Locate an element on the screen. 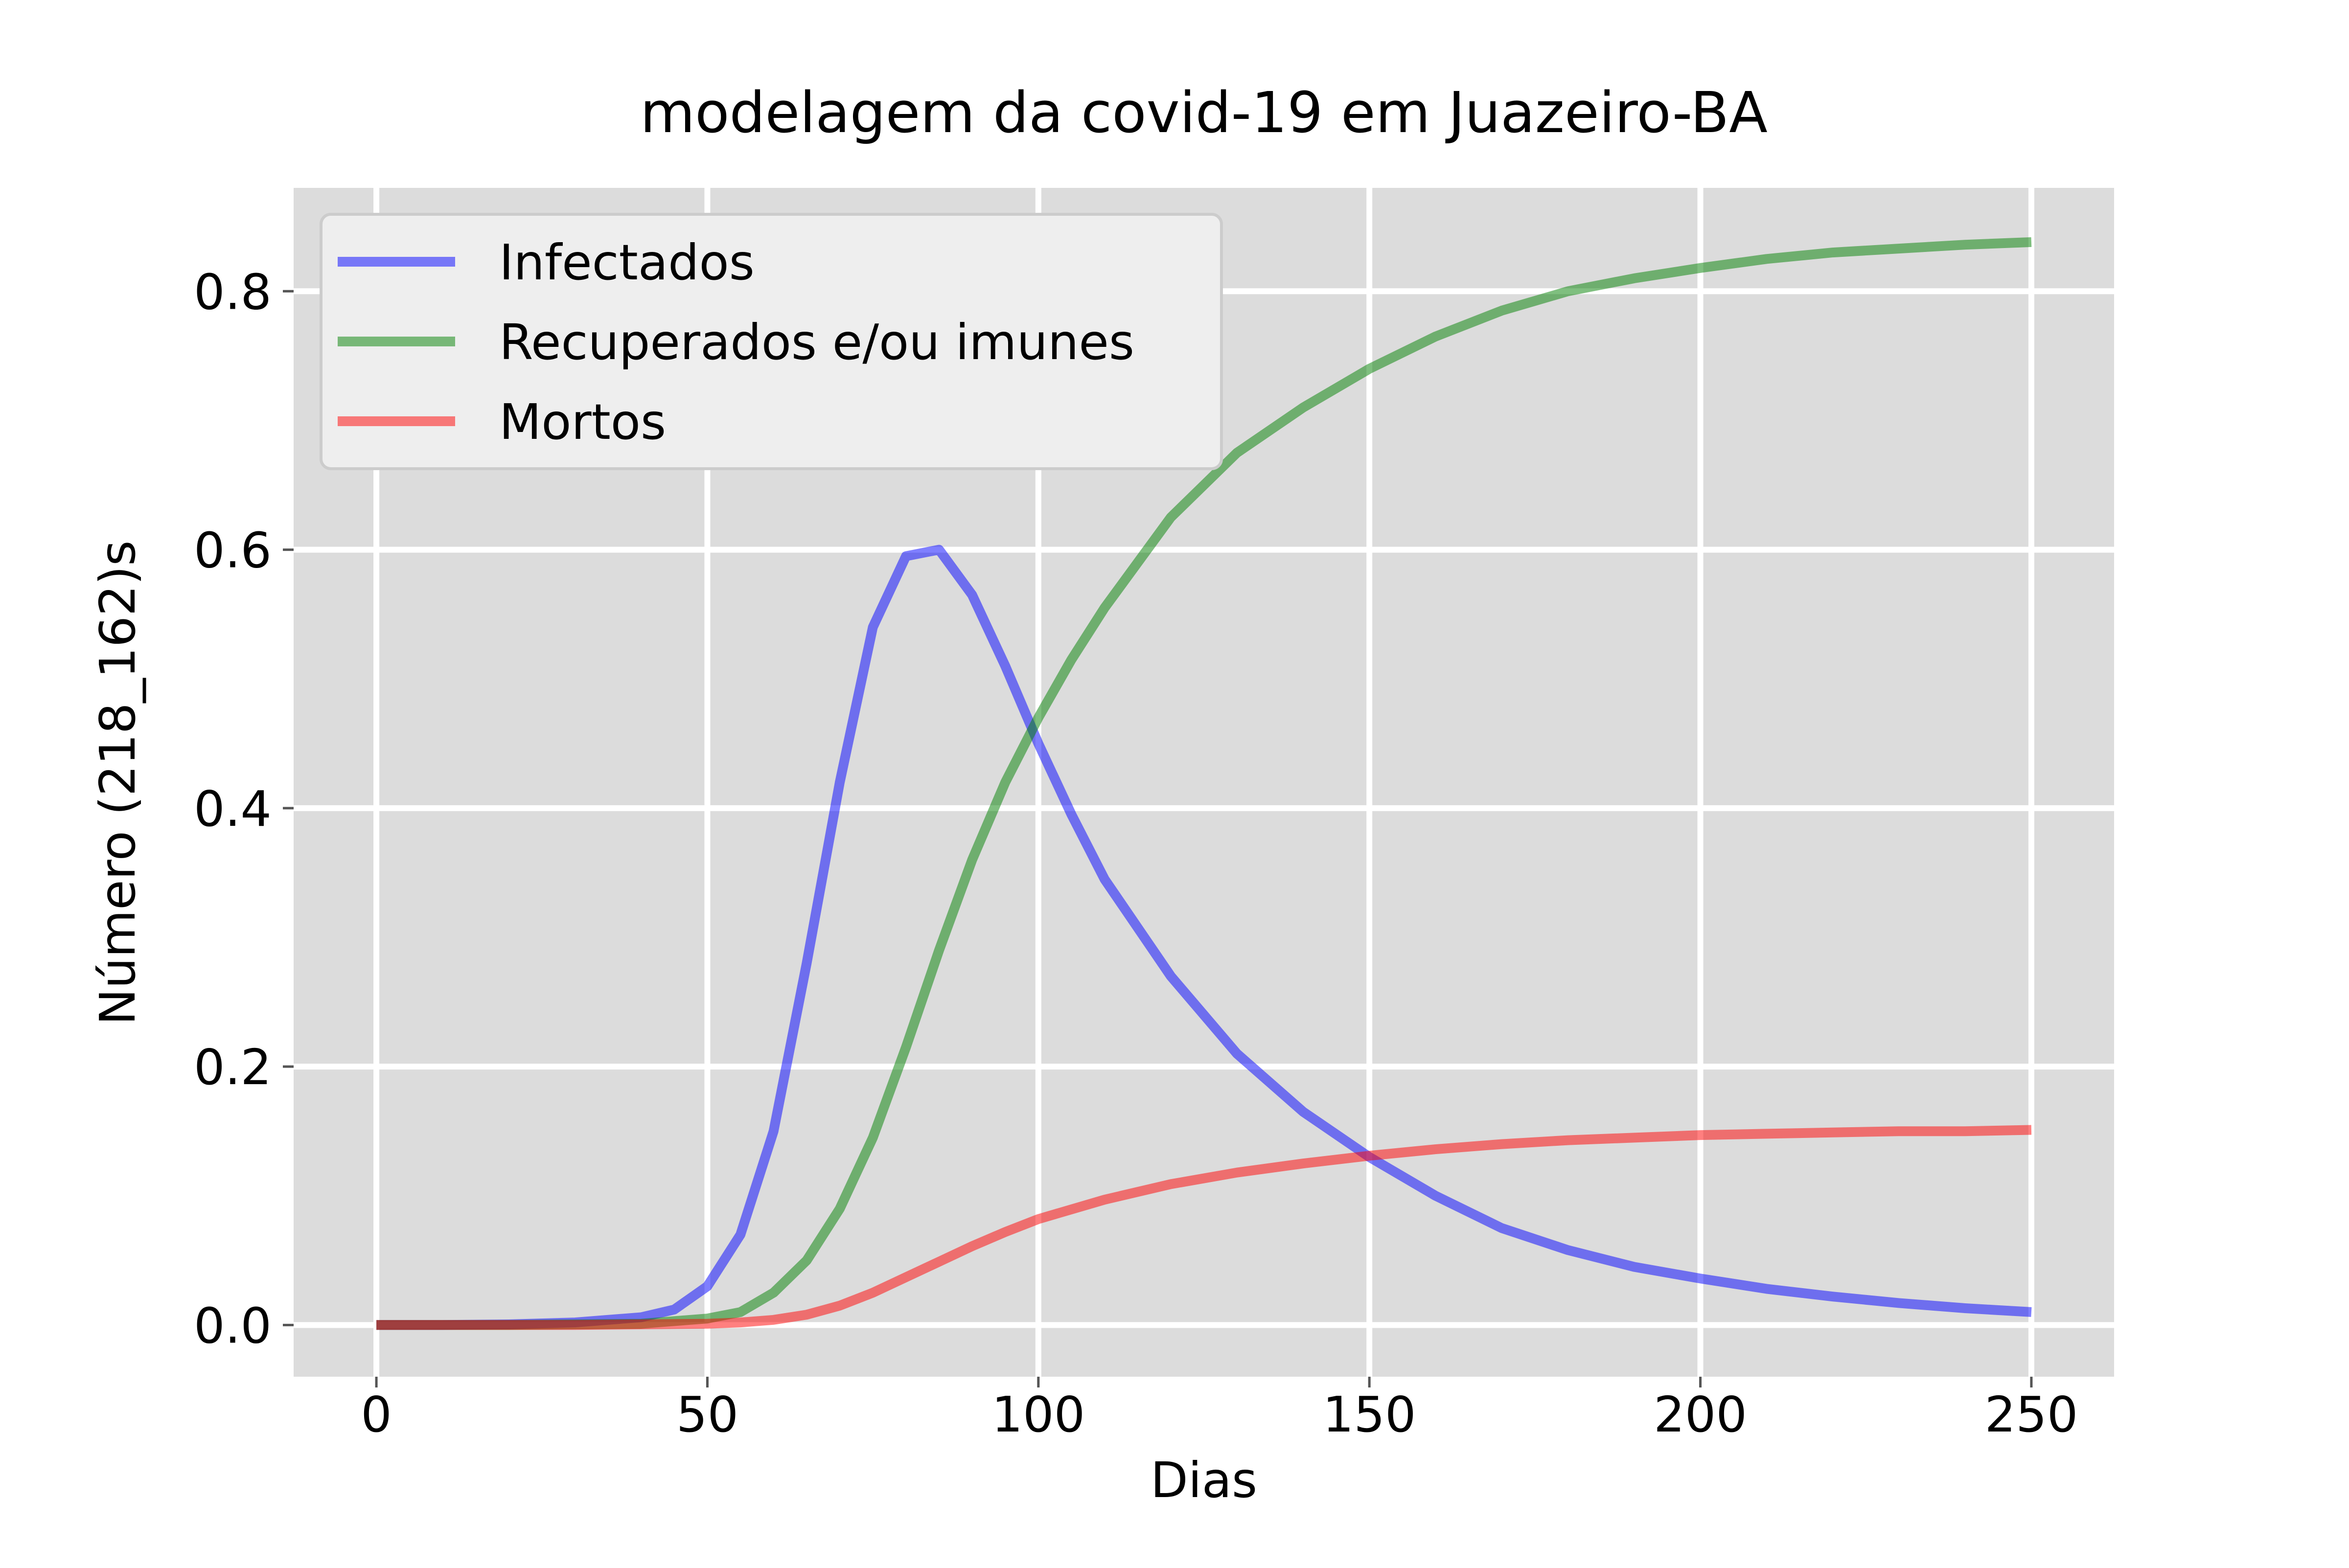 This screenshot has width=2349, height=1568. x-tick-label: 0 is located at coordinates (377, 1414).